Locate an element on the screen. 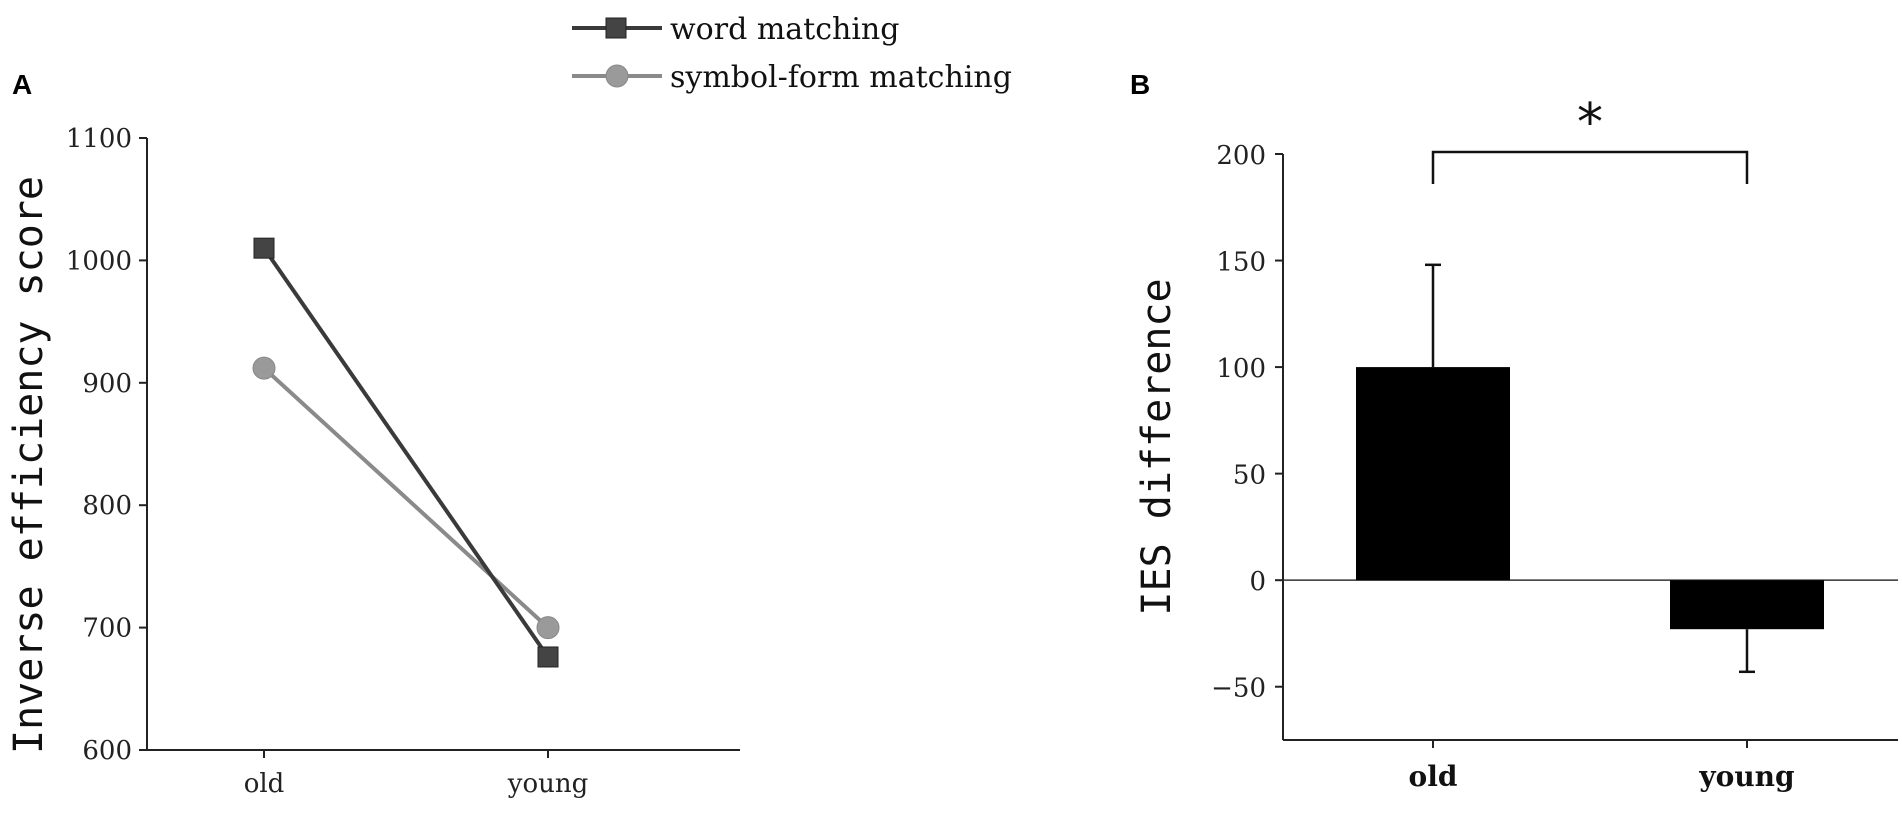  y-axis-title-b: IES difference is located at coordinates (1157, 446).